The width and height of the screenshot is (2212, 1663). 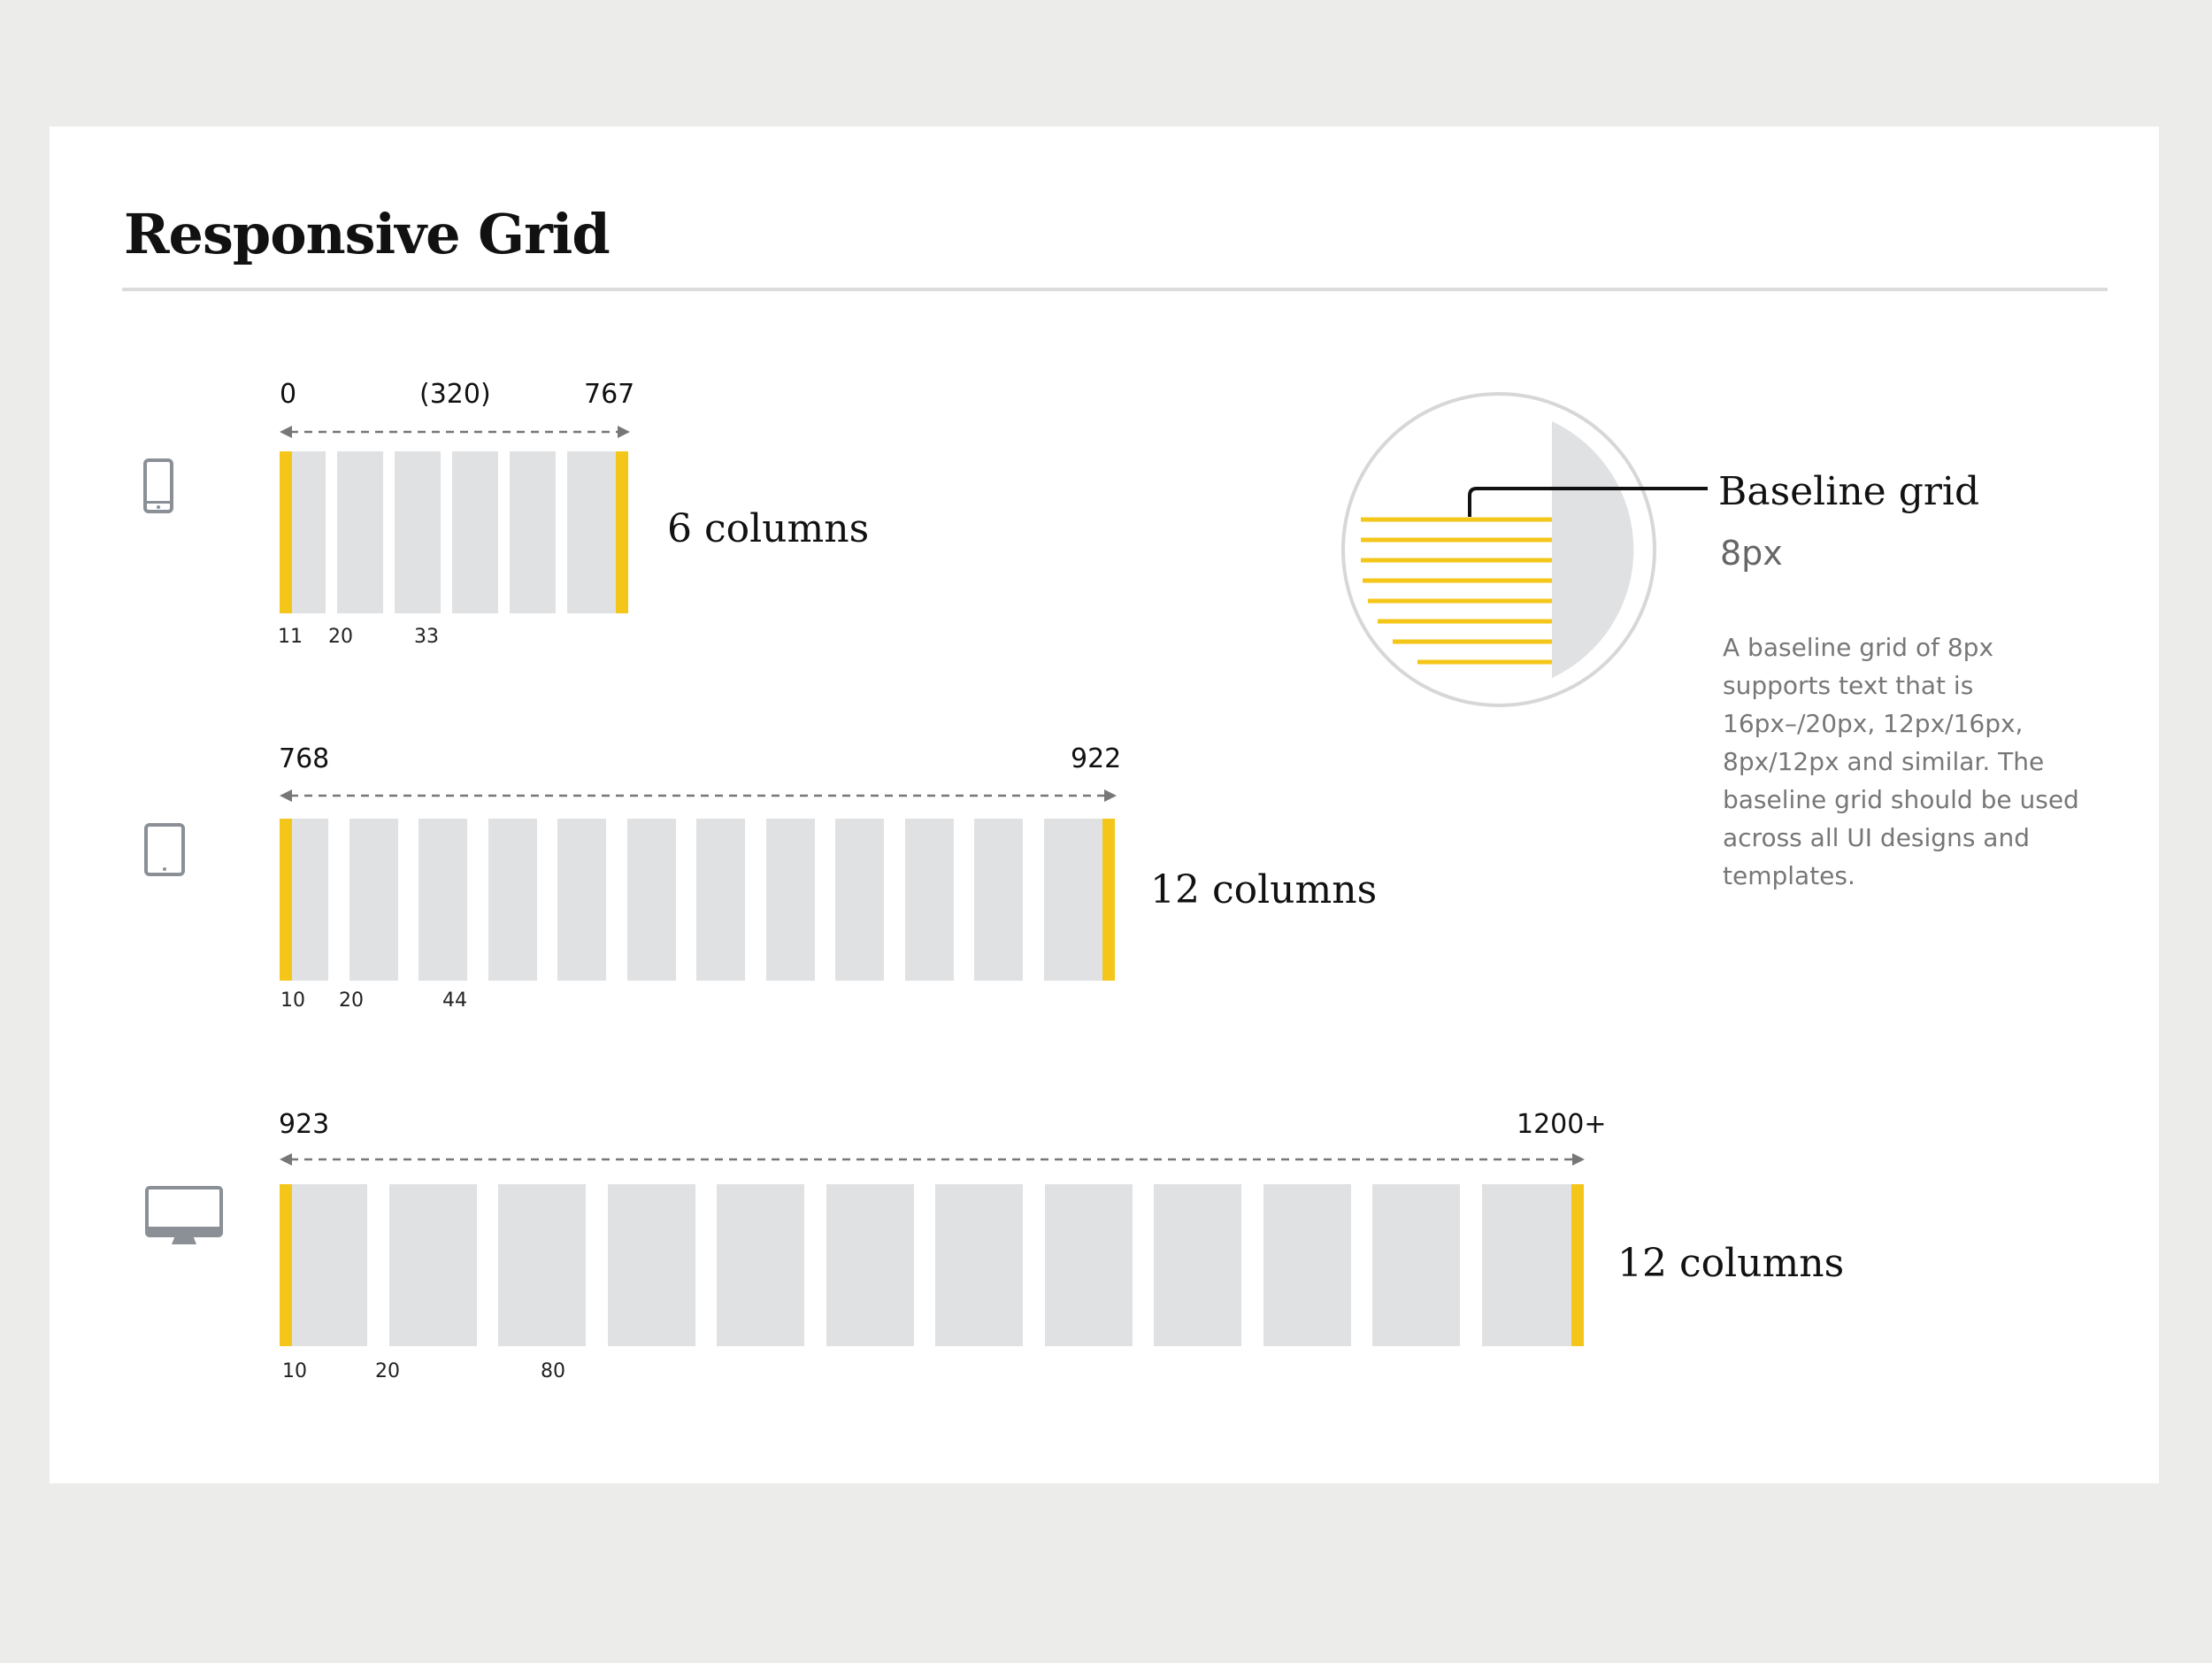 I want to click on tick-label-margin: 11, so click(x=291, y=637).